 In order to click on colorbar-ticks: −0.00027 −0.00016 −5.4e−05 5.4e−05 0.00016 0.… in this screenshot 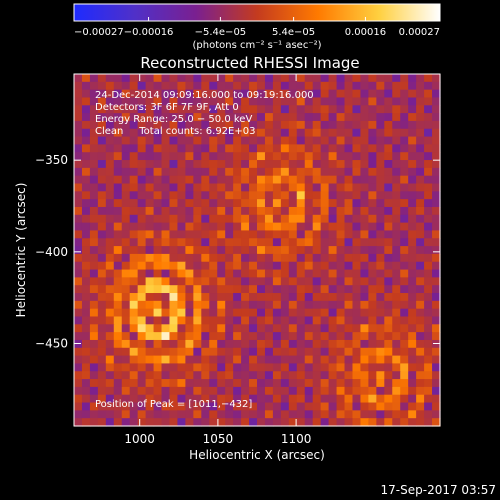, I will do `click(257, 27)`.